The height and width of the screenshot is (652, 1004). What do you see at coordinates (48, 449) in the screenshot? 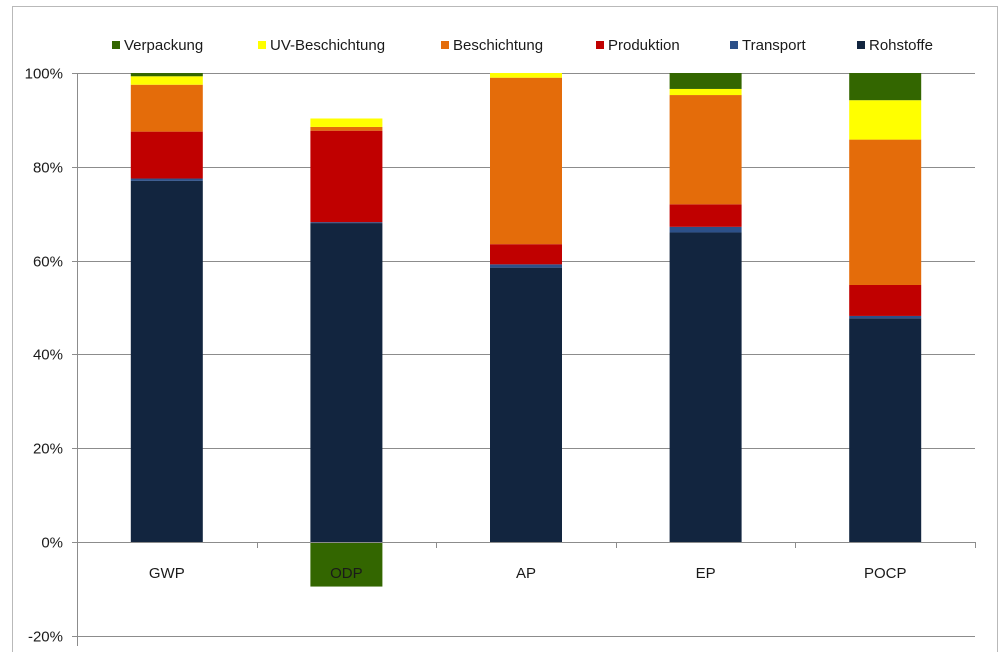
I see `y-tick-label: 20%` at bounding box center [48, 449].